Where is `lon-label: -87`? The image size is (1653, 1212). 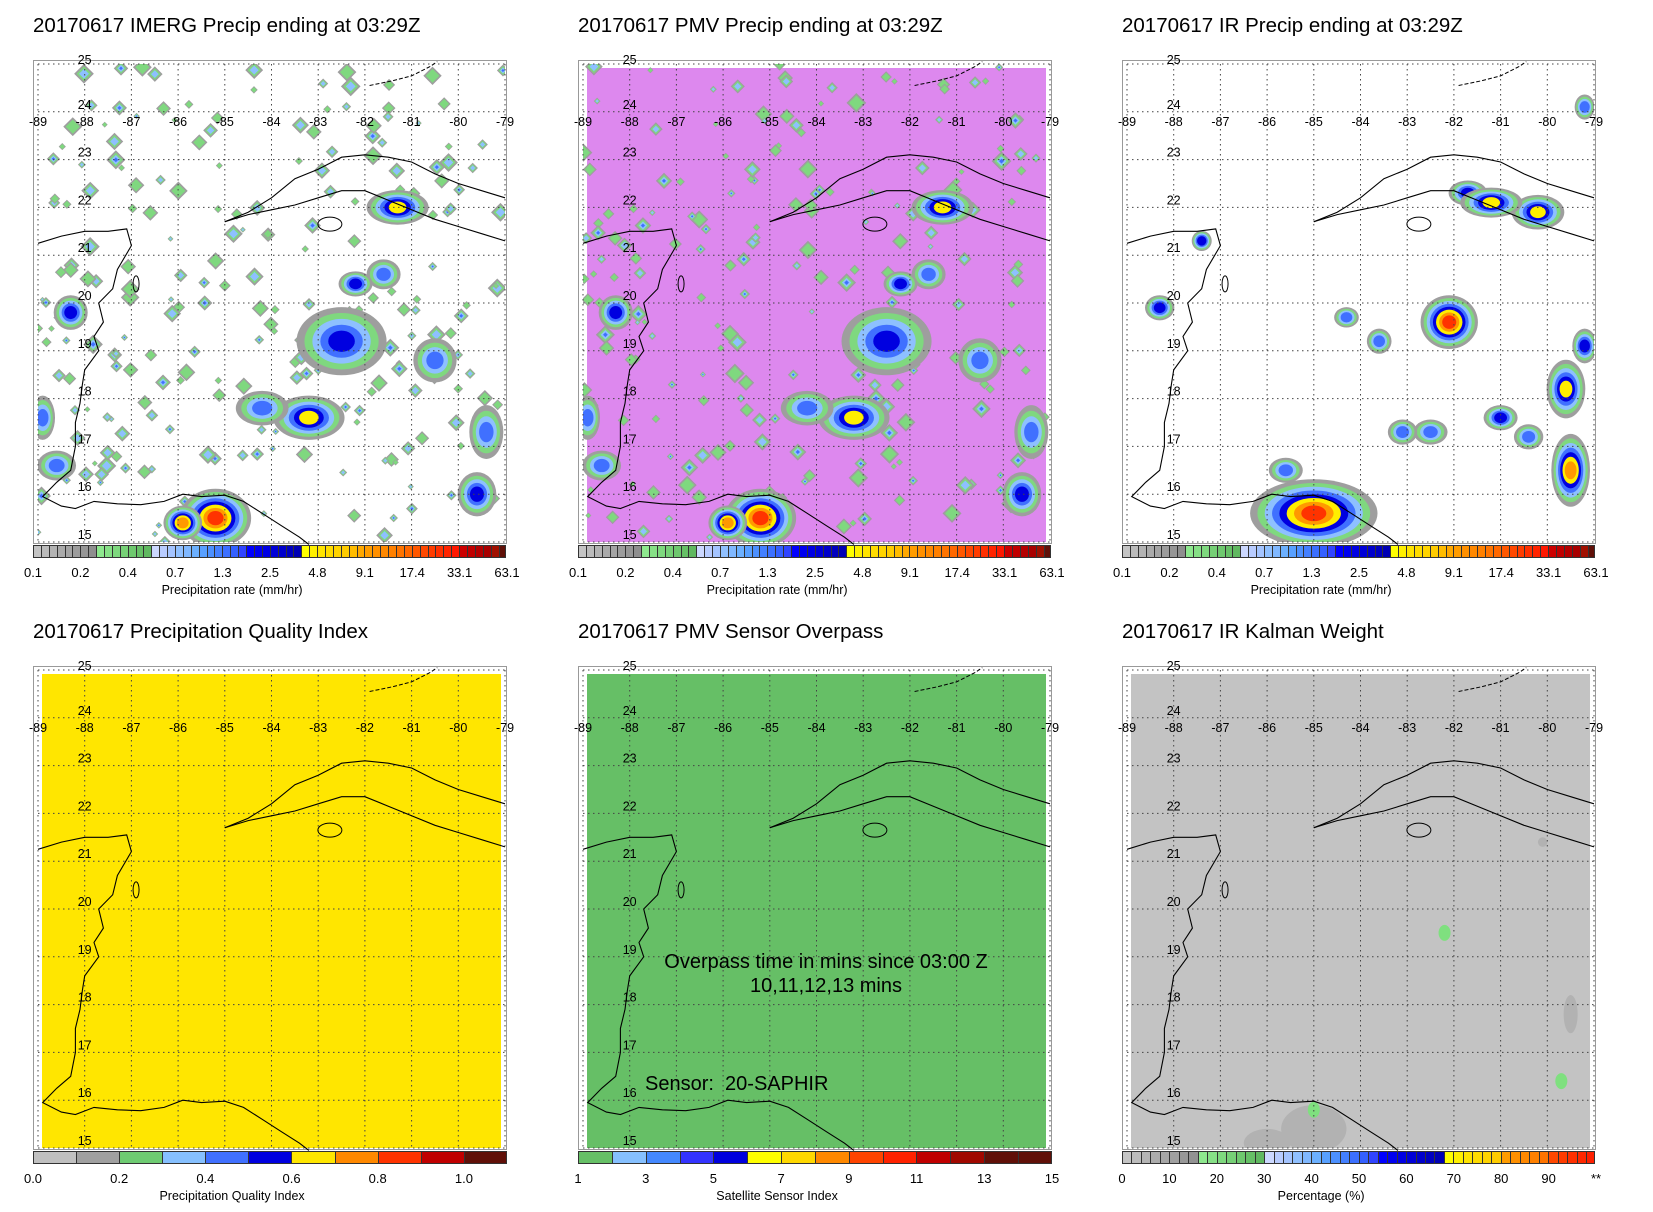 lon-label: -87 is located at coordinates (1220, 122).